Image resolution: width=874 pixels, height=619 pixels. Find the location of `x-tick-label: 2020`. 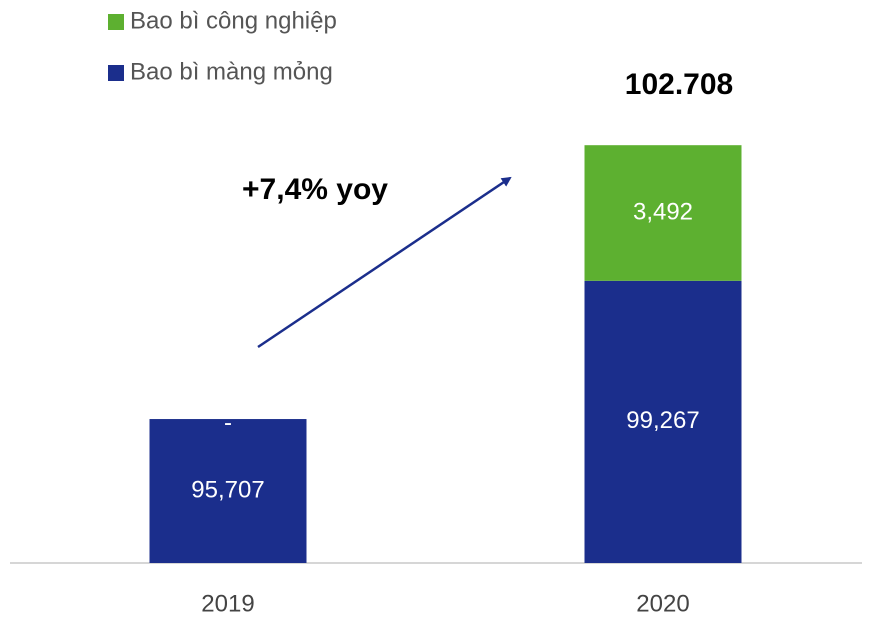

x-tick-label: 2020 is located at coordinates (662, 603).